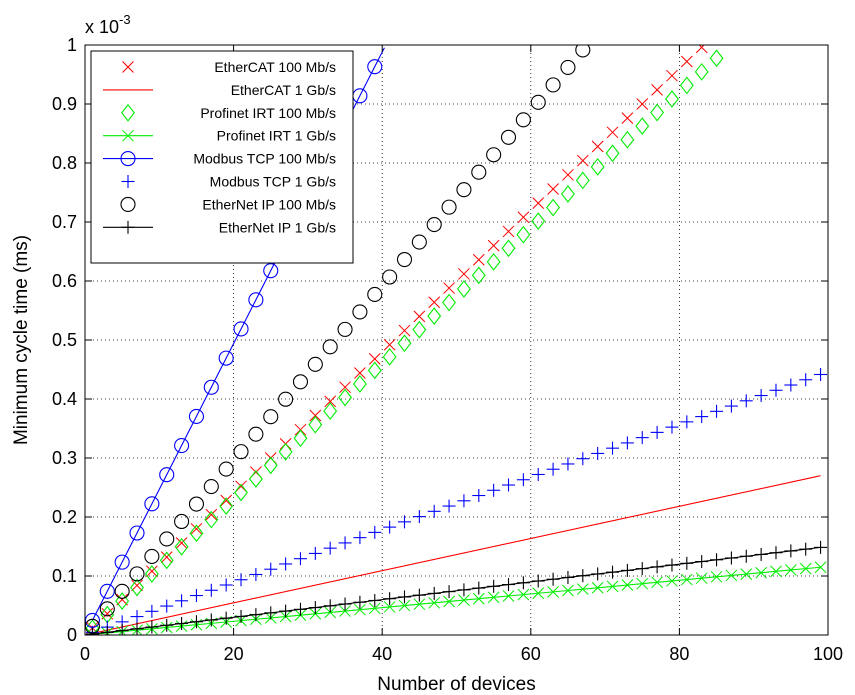  What do you see at coordinates (276, 136) in the screenshot?
I see `legend-label: Profinet IRT 1 Gb/s` at bounding box center [276, 136].